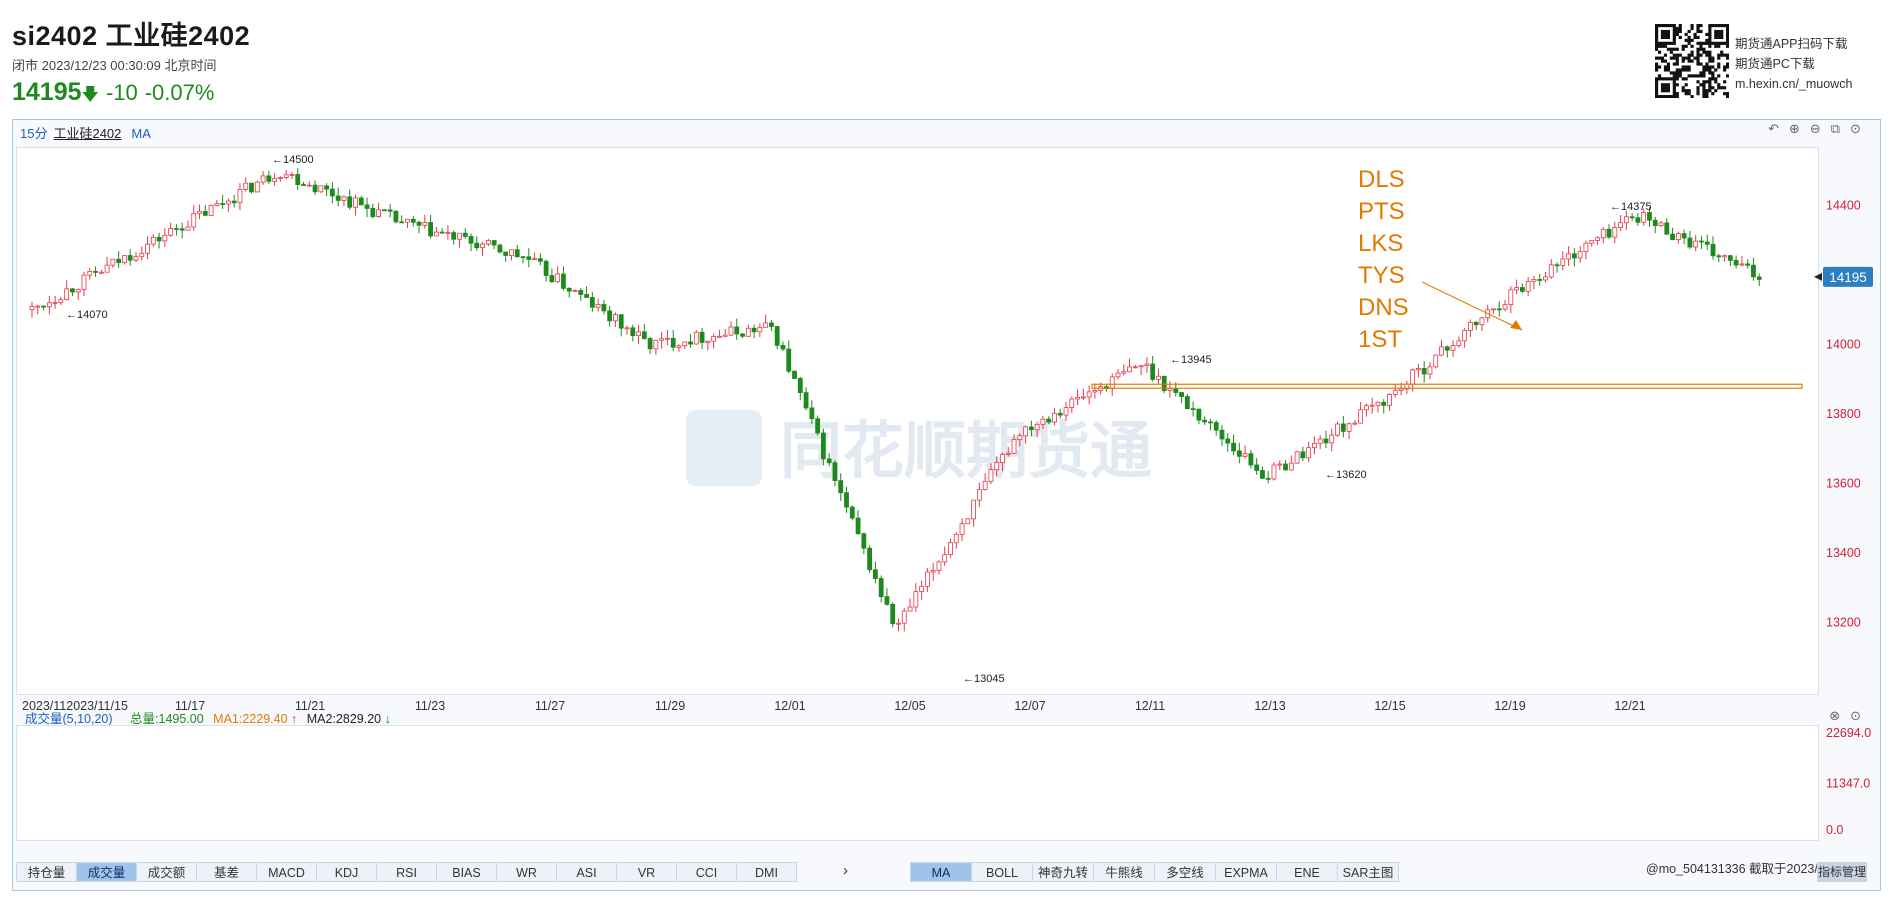 The image size is (1889, 898). What do you see at coordinates (226, 872) in the screenshot?
I see `tab-left-3: 基差` at bounding box center [226, 872].